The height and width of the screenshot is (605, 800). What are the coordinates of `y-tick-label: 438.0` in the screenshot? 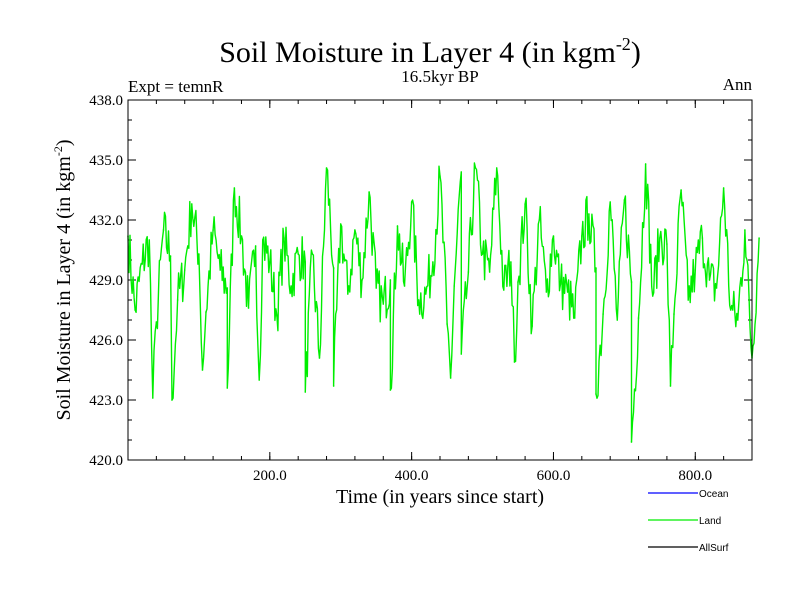 It's located at (106, 101).